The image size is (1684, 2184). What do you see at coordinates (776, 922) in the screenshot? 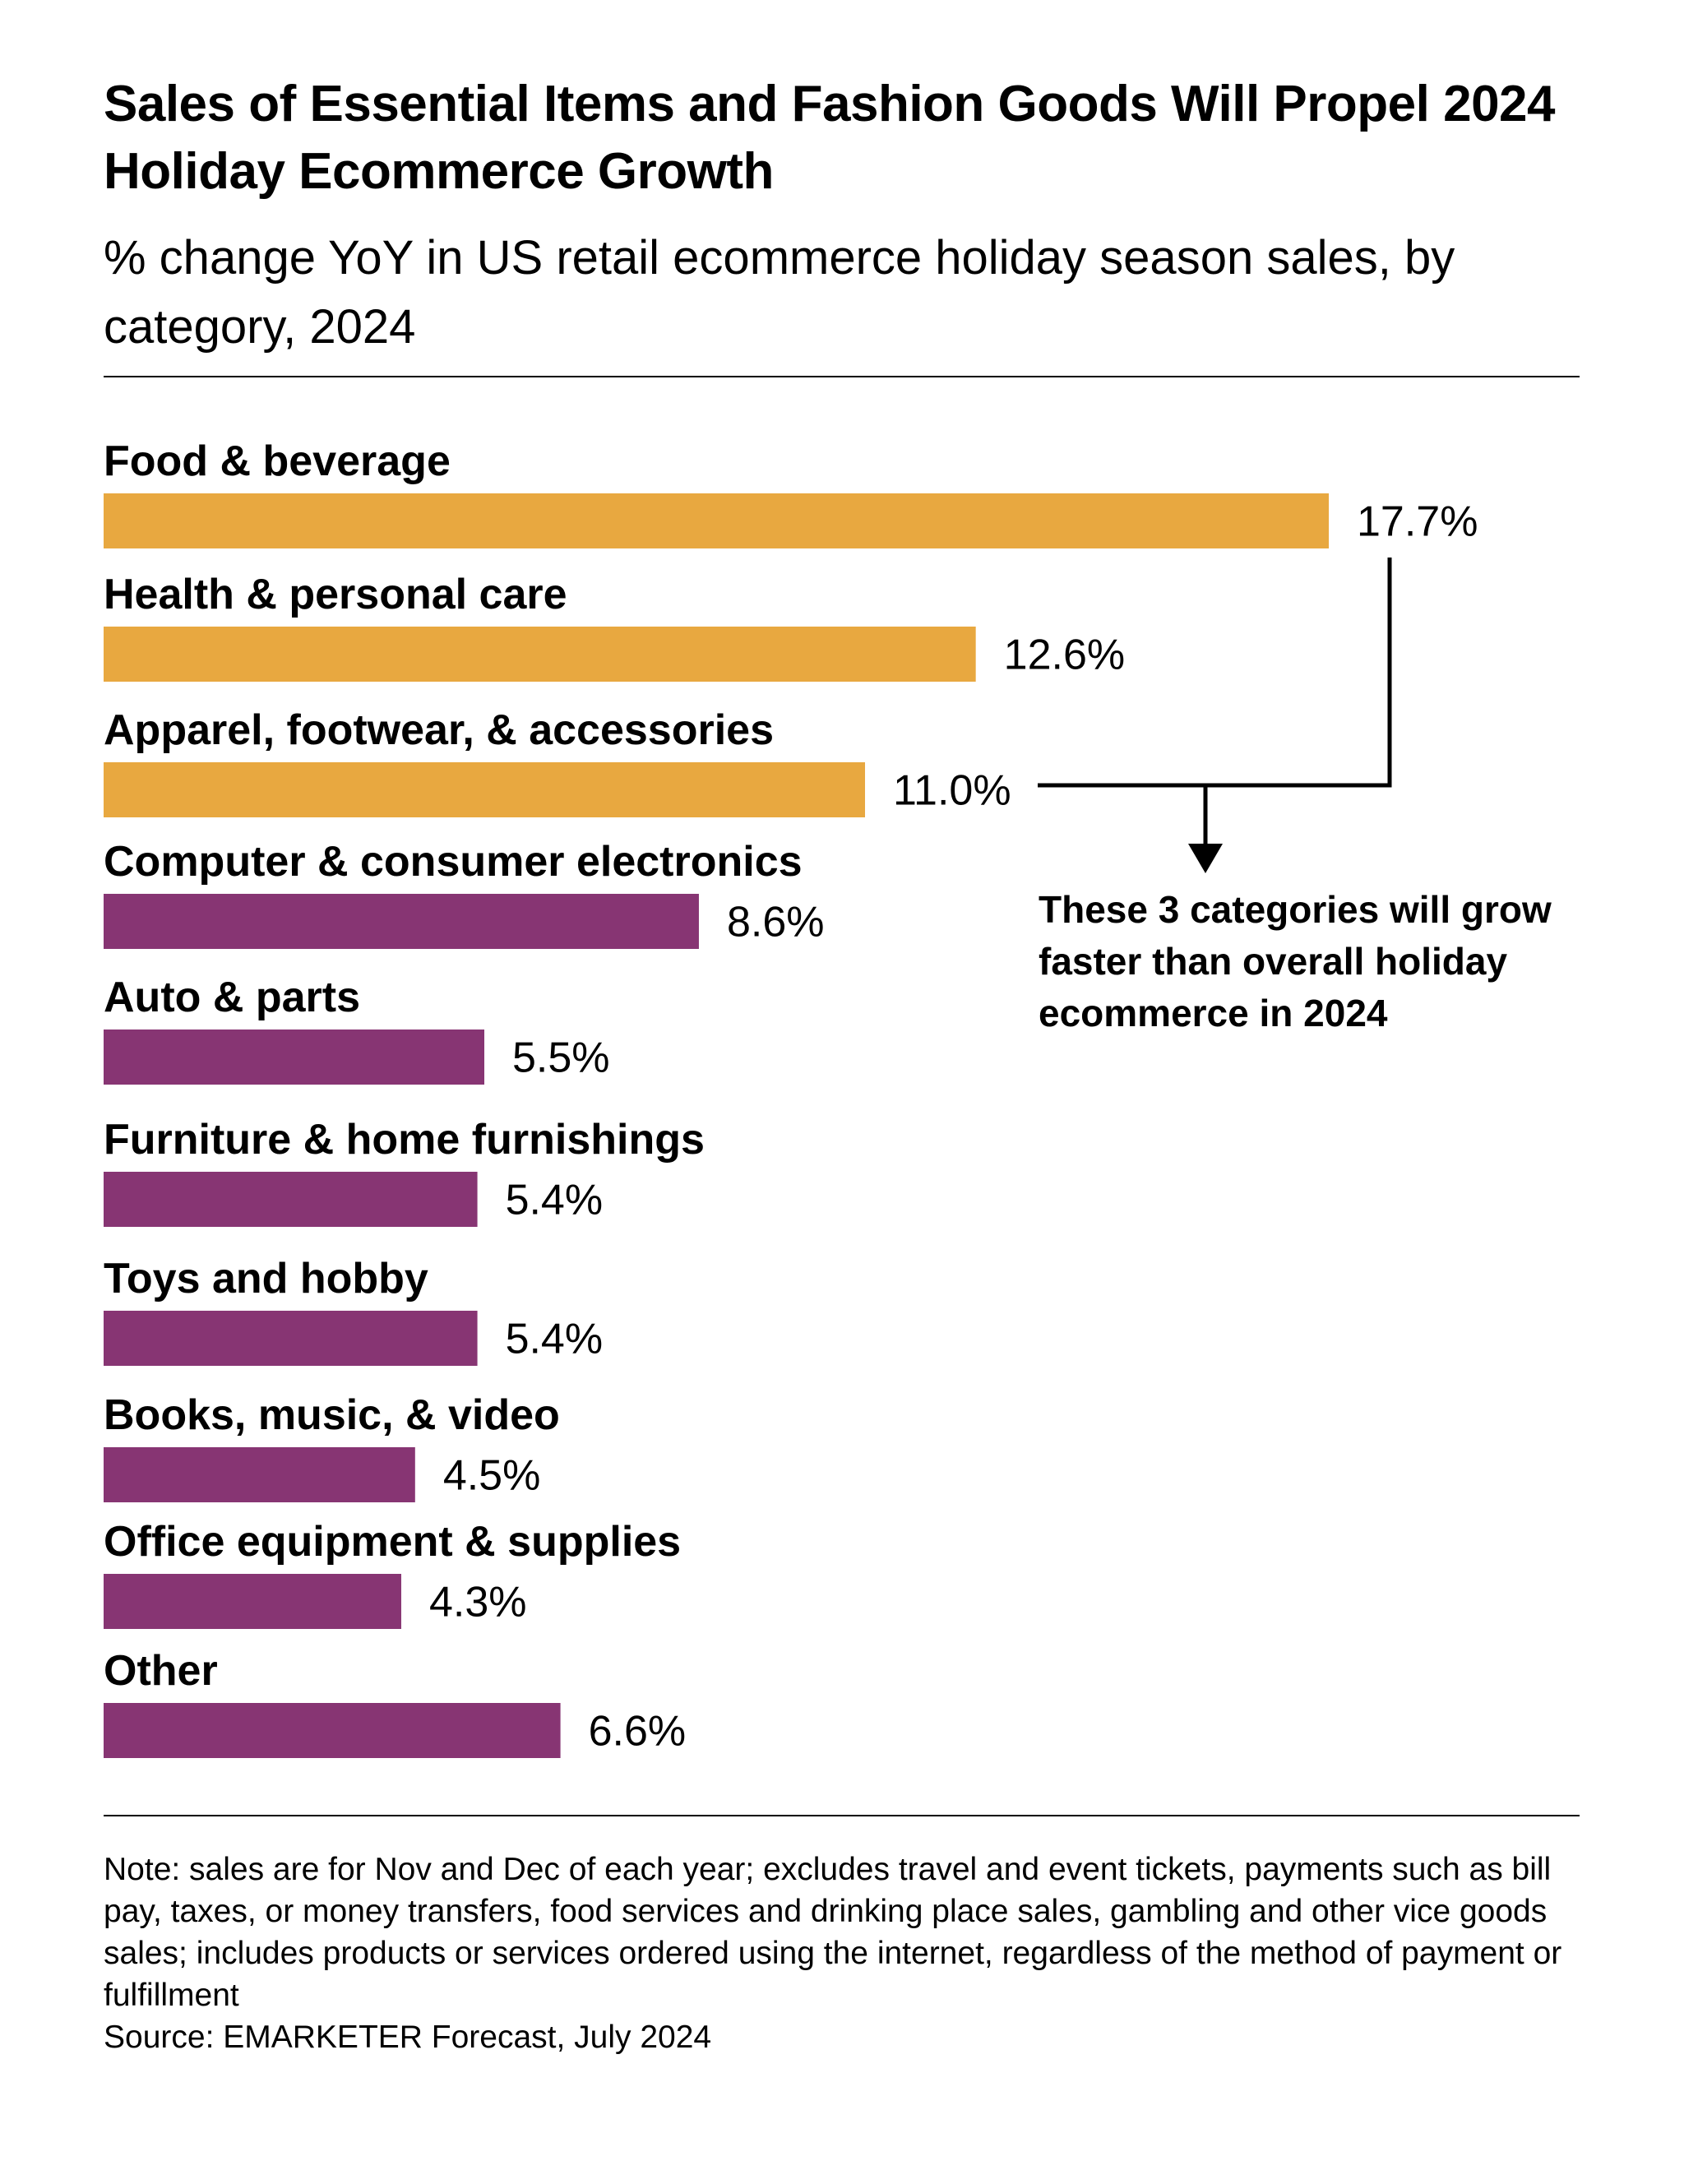
I see `value-label: 8.6%` at bounding box center [776, 922].